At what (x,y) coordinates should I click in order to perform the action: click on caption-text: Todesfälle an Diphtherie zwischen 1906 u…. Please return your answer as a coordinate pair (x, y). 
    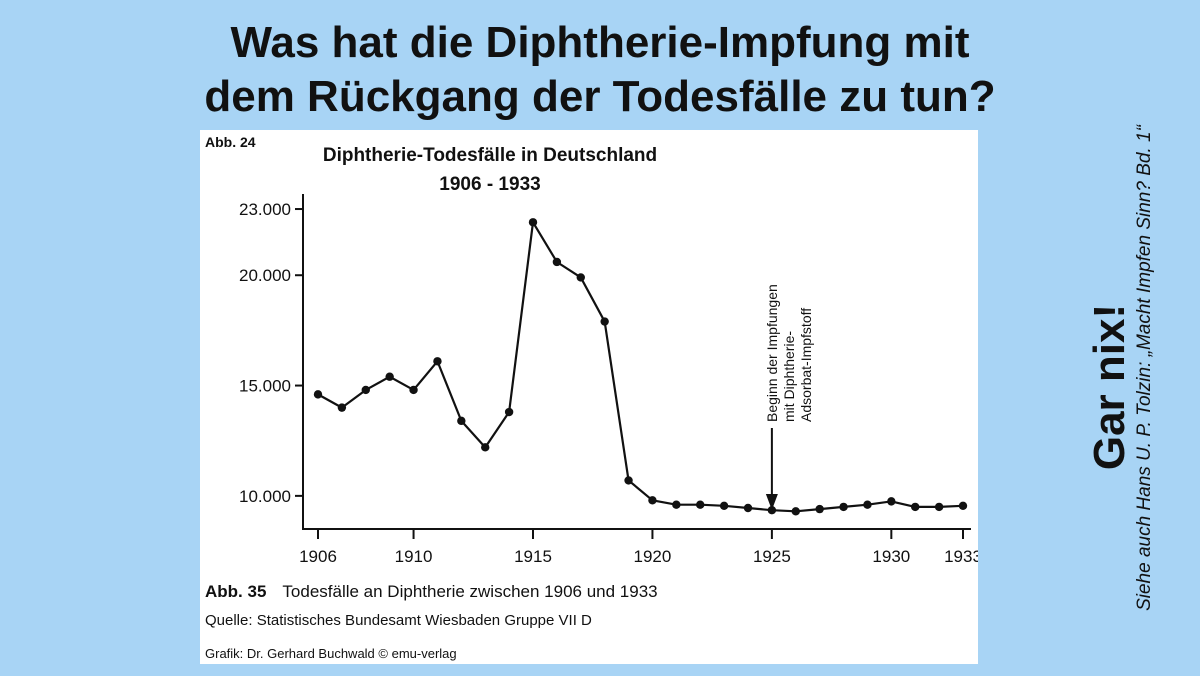
    Looking at the image, I should click on (470, 591).